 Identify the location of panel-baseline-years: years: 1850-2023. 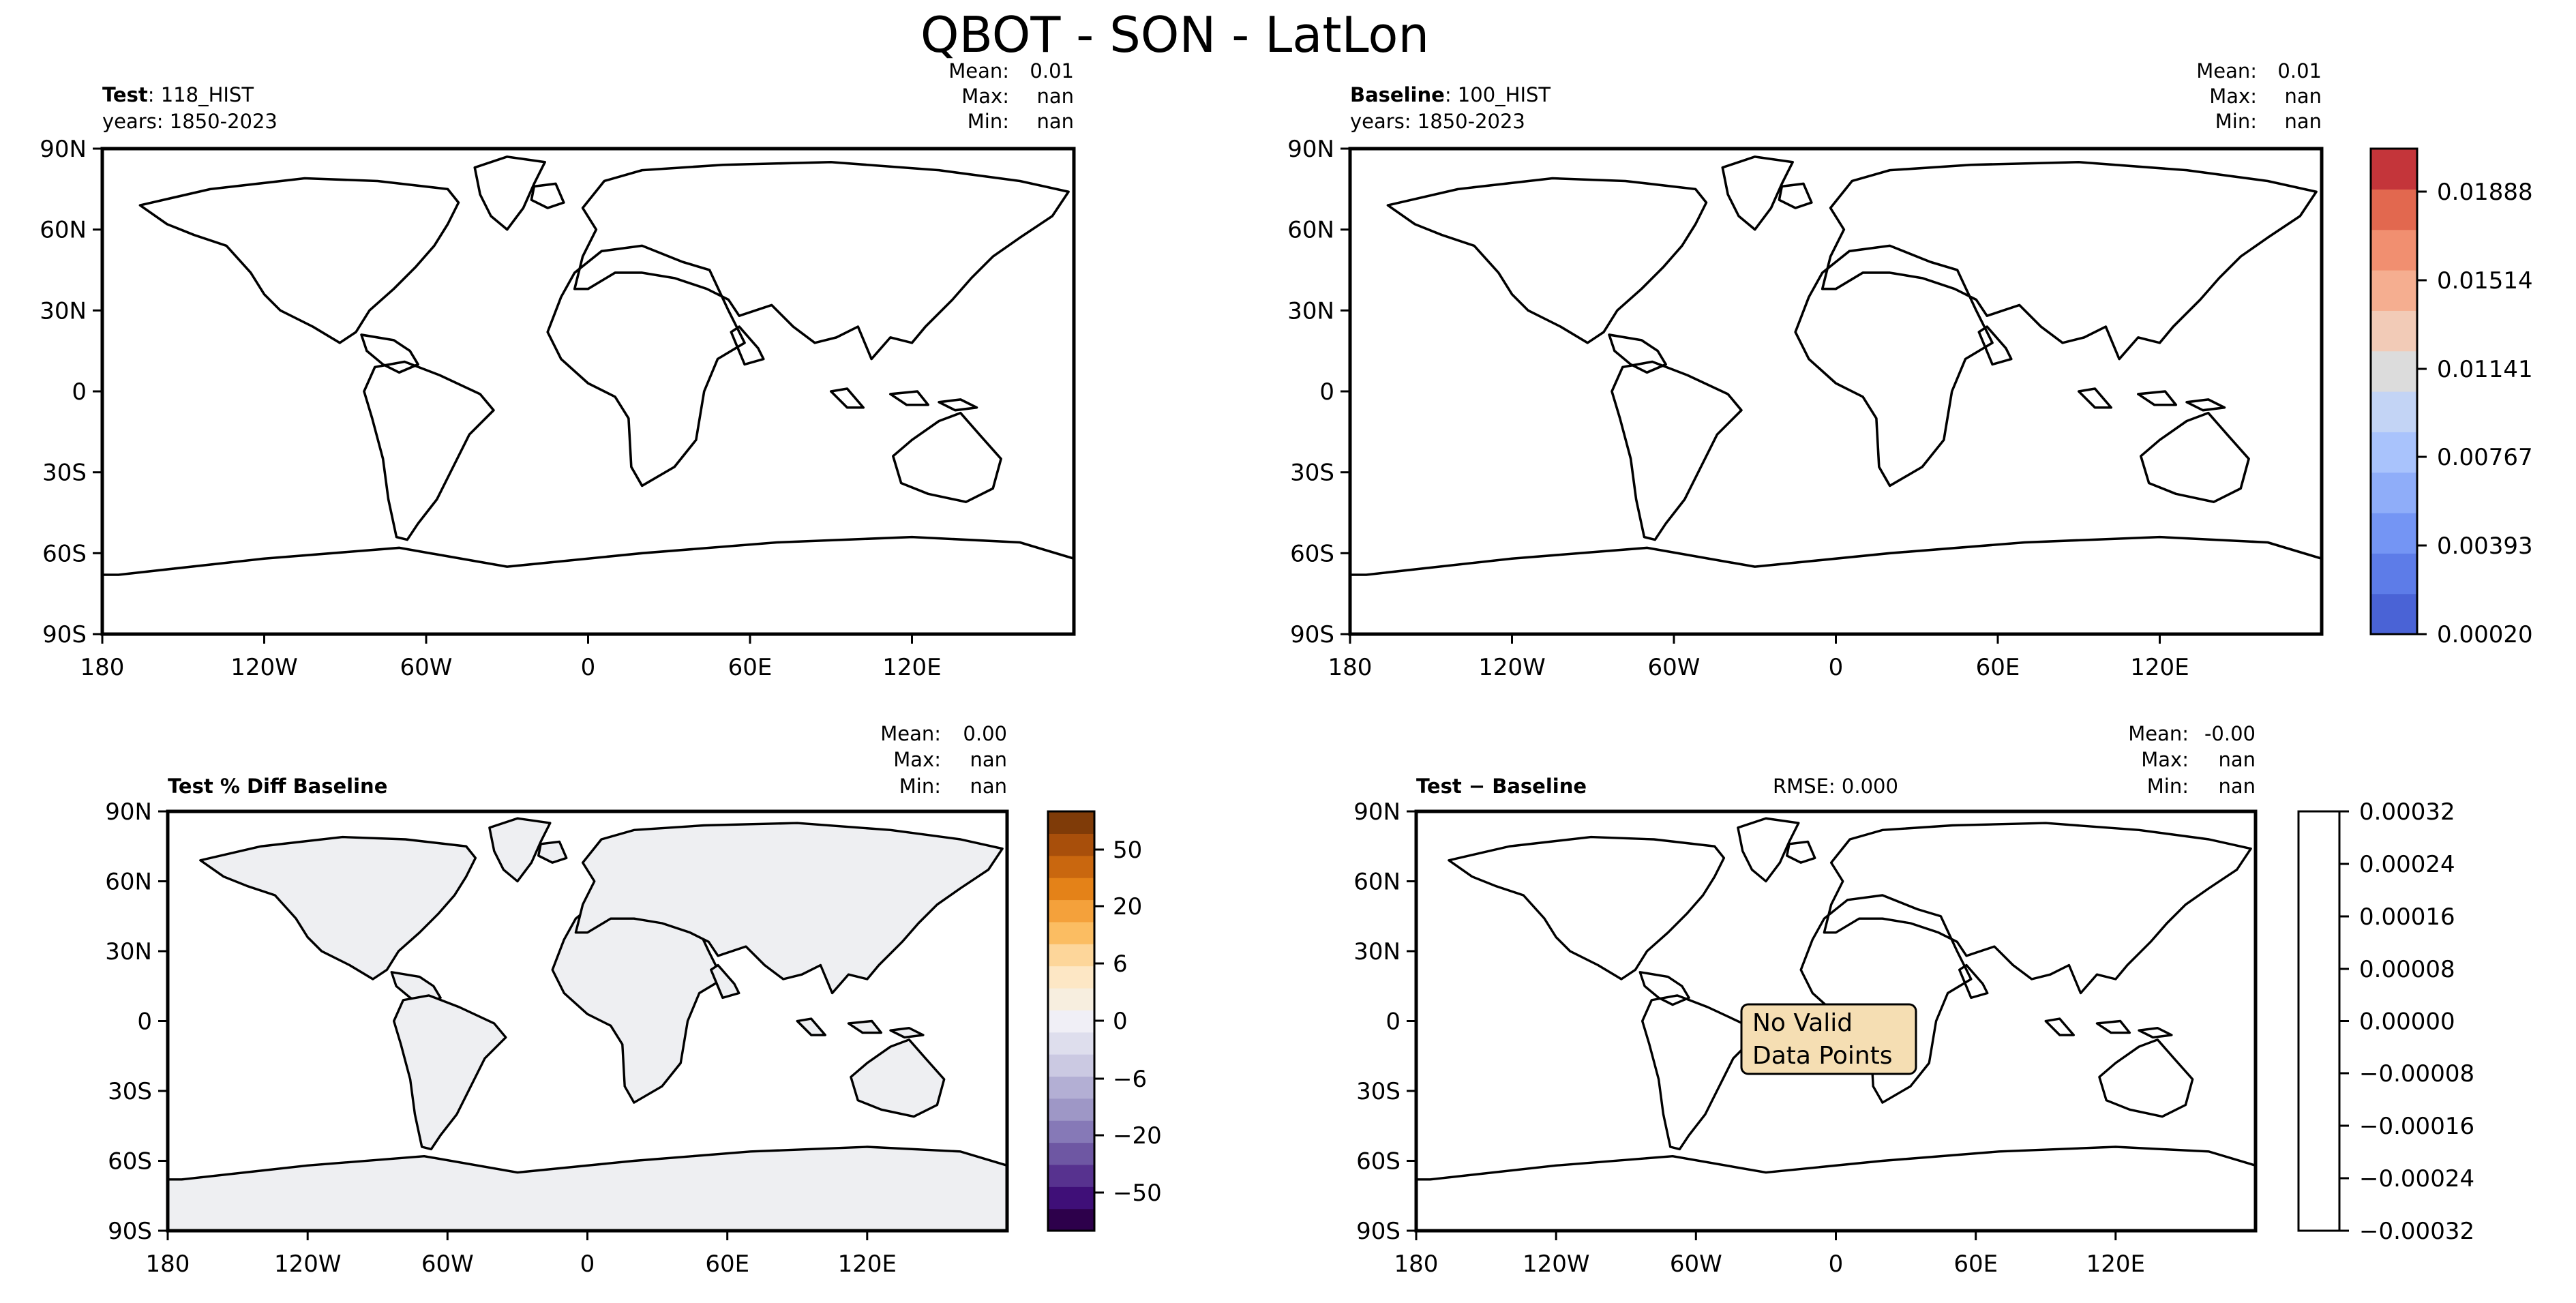
(1438, 121).